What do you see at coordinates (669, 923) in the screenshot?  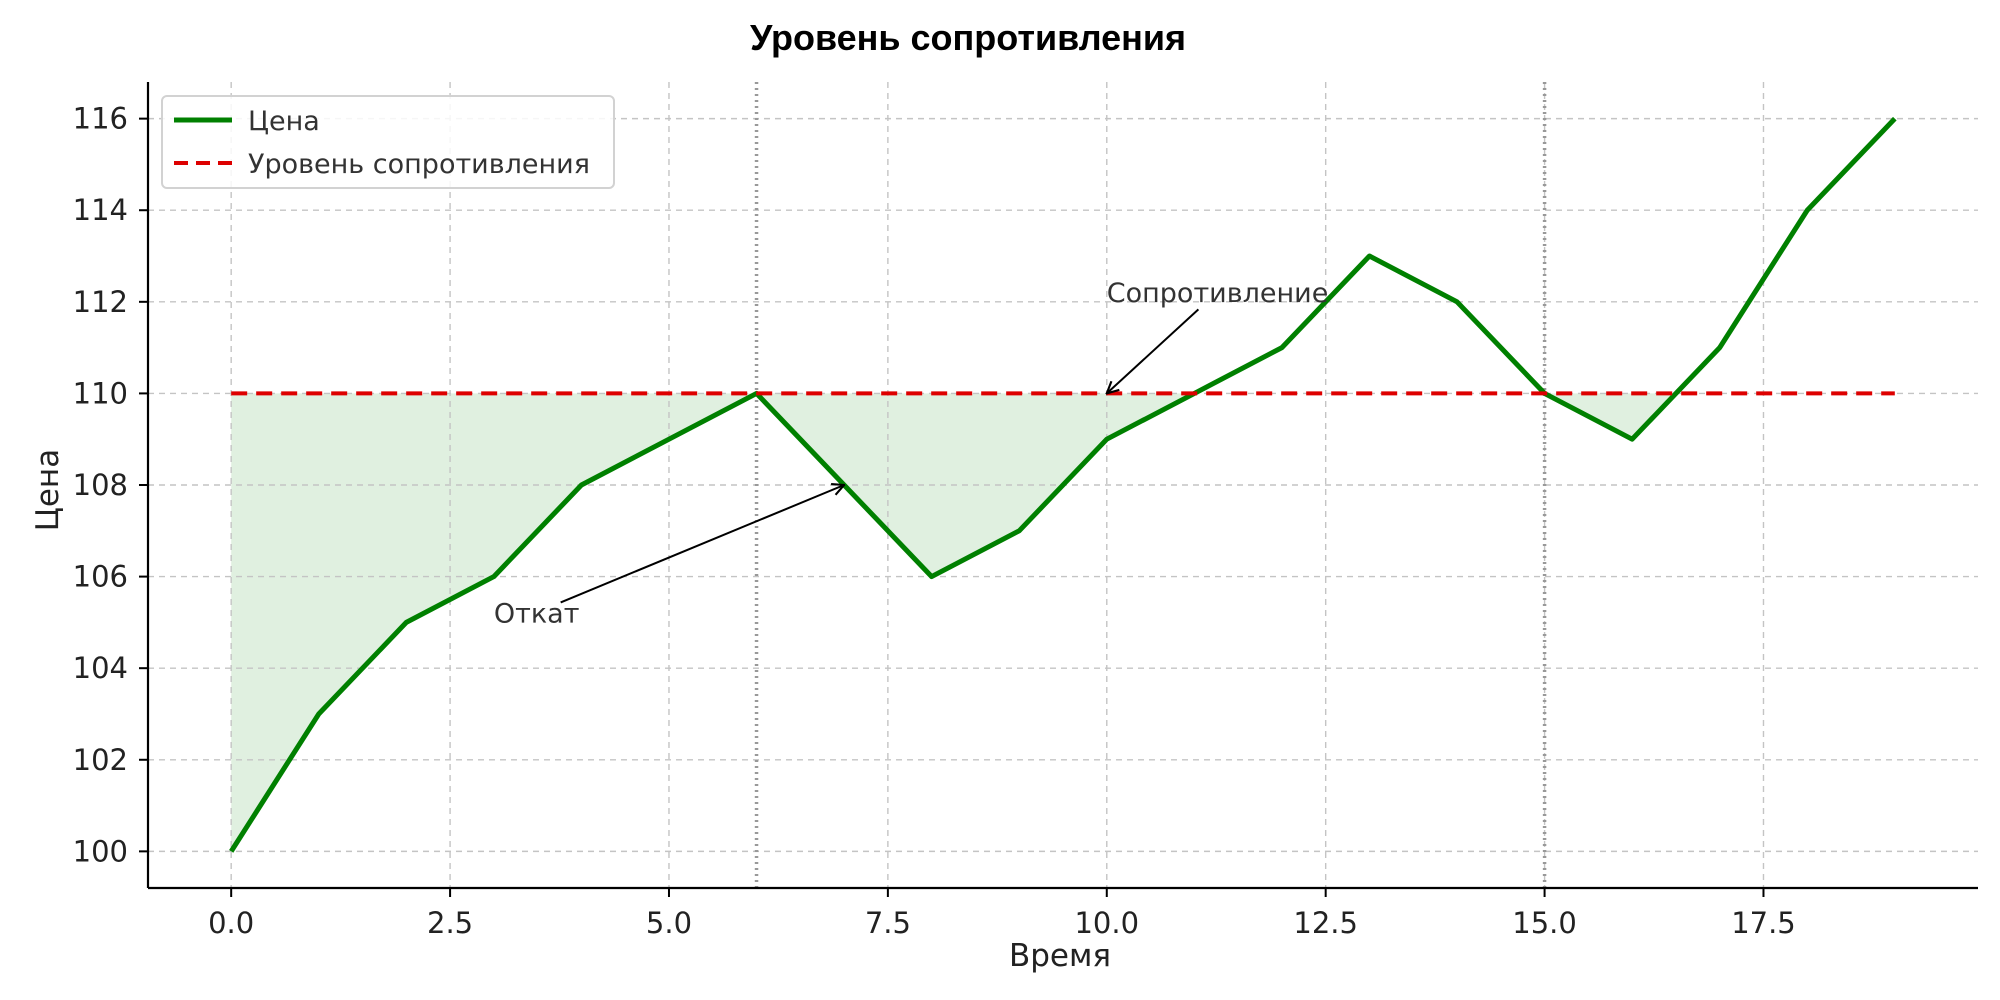 I see `x-tick-label: 5.0` at bounding box center [669, 923].